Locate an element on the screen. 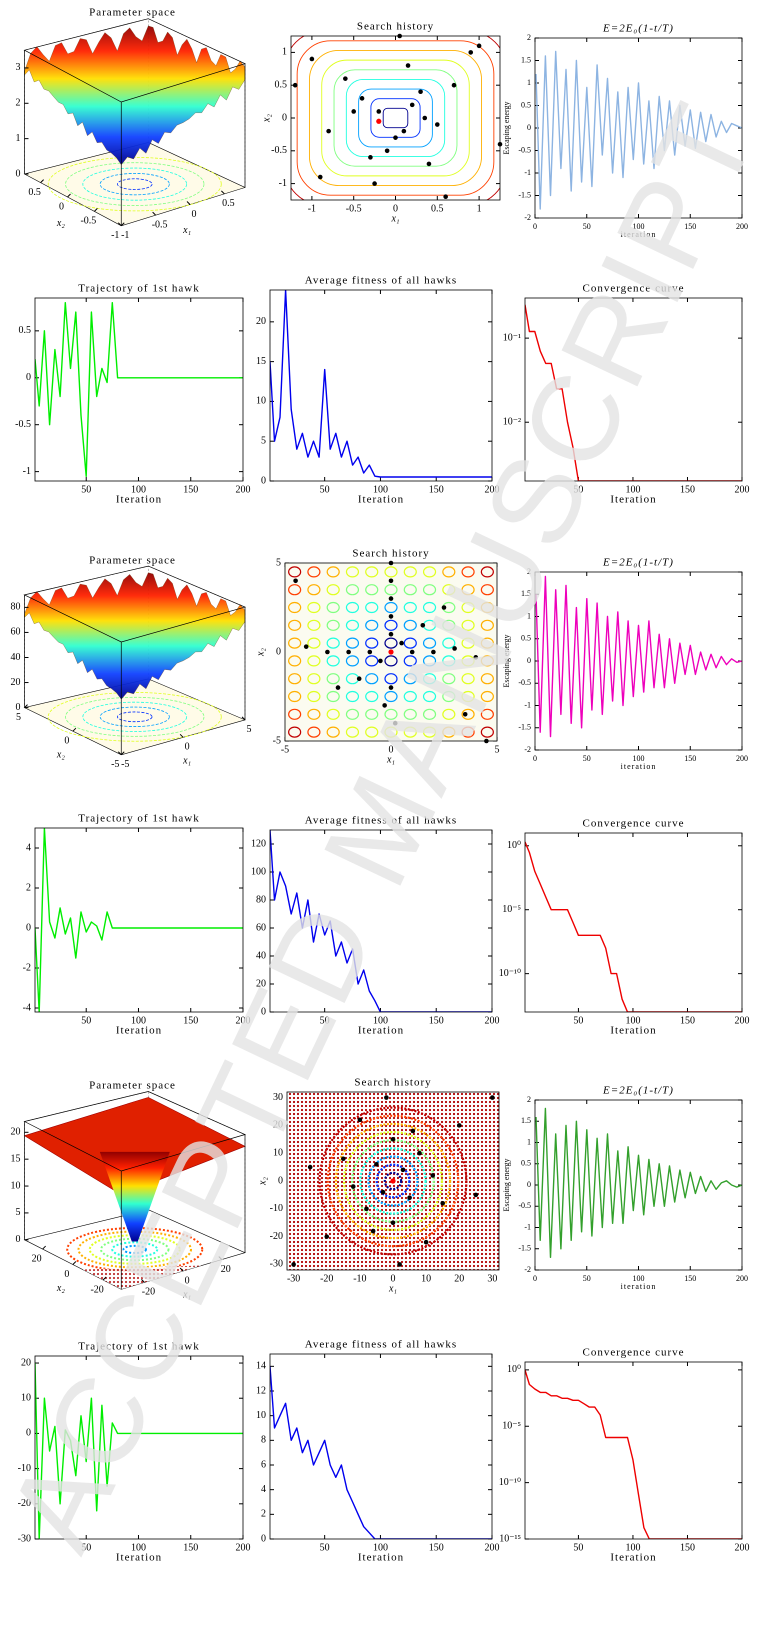  best-point is located at coordinates (393, 1181).